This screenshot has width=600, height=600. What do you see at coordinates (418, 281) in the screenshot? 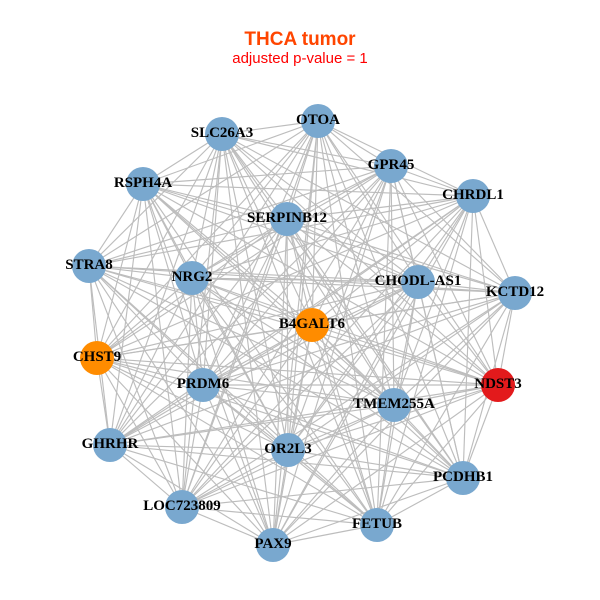
I see `network-node-label-chodl-as1: CHODL-AS1` at bounding box center [418, 281].